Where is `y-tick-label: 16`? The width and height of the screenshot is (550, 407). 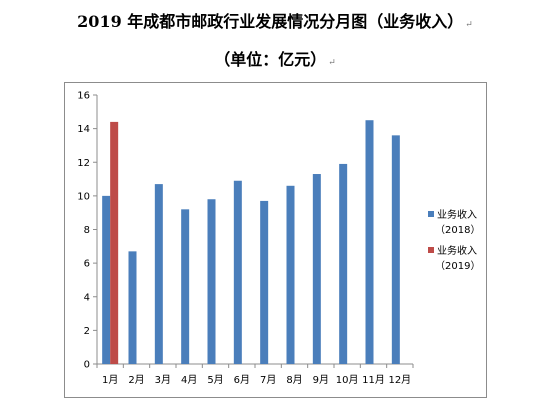
y-tick-label: 16 is located at coordinates (83, 96).